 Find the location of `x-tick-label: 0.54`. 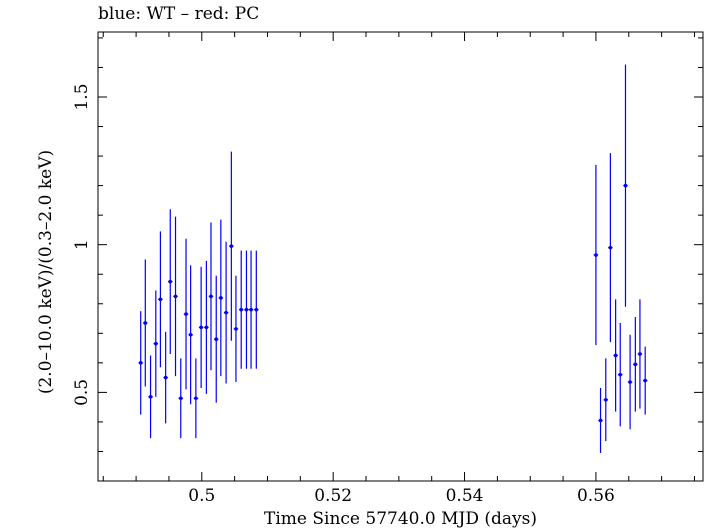

x-tick-label: 0.54 is located at coordinates (465, 496).